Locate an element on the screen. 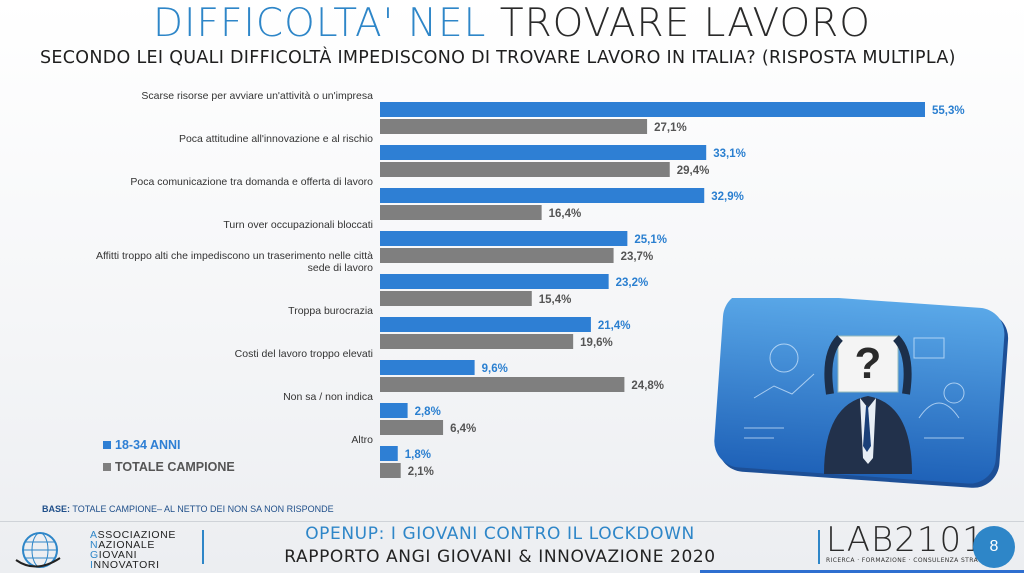  legend-item-18-34: 18-34 ANNI is located at coordinates (169, 445).